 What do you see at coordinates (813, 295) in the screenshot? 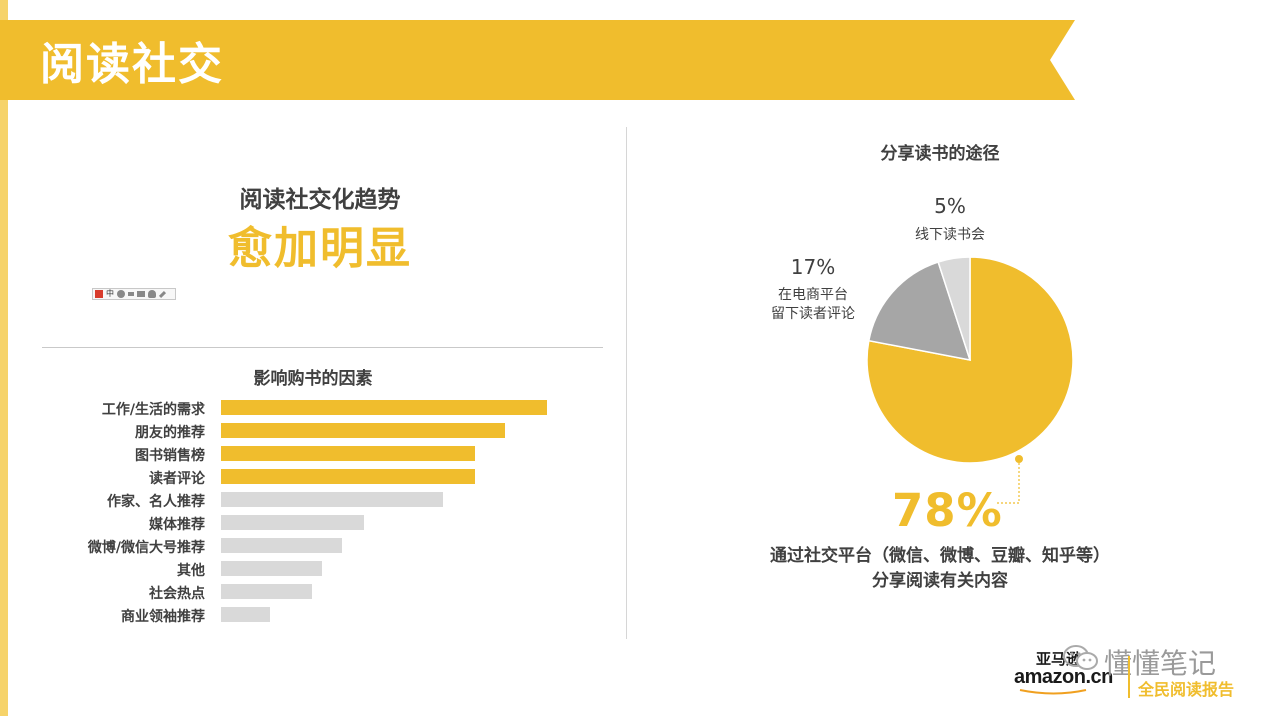
I see `slice-label-ecommerce-1: 在电商平台` at bounding box center [813, 295].